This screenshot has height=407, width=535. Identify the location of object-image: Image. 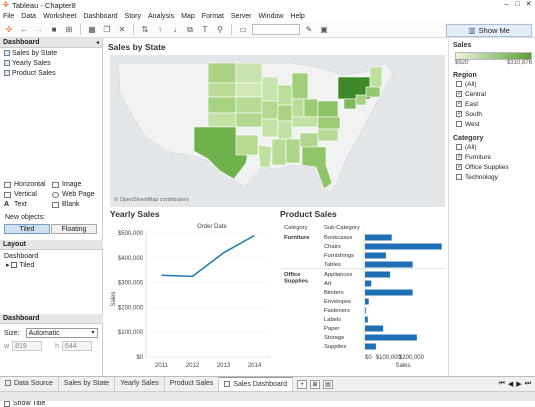
(76, 184).